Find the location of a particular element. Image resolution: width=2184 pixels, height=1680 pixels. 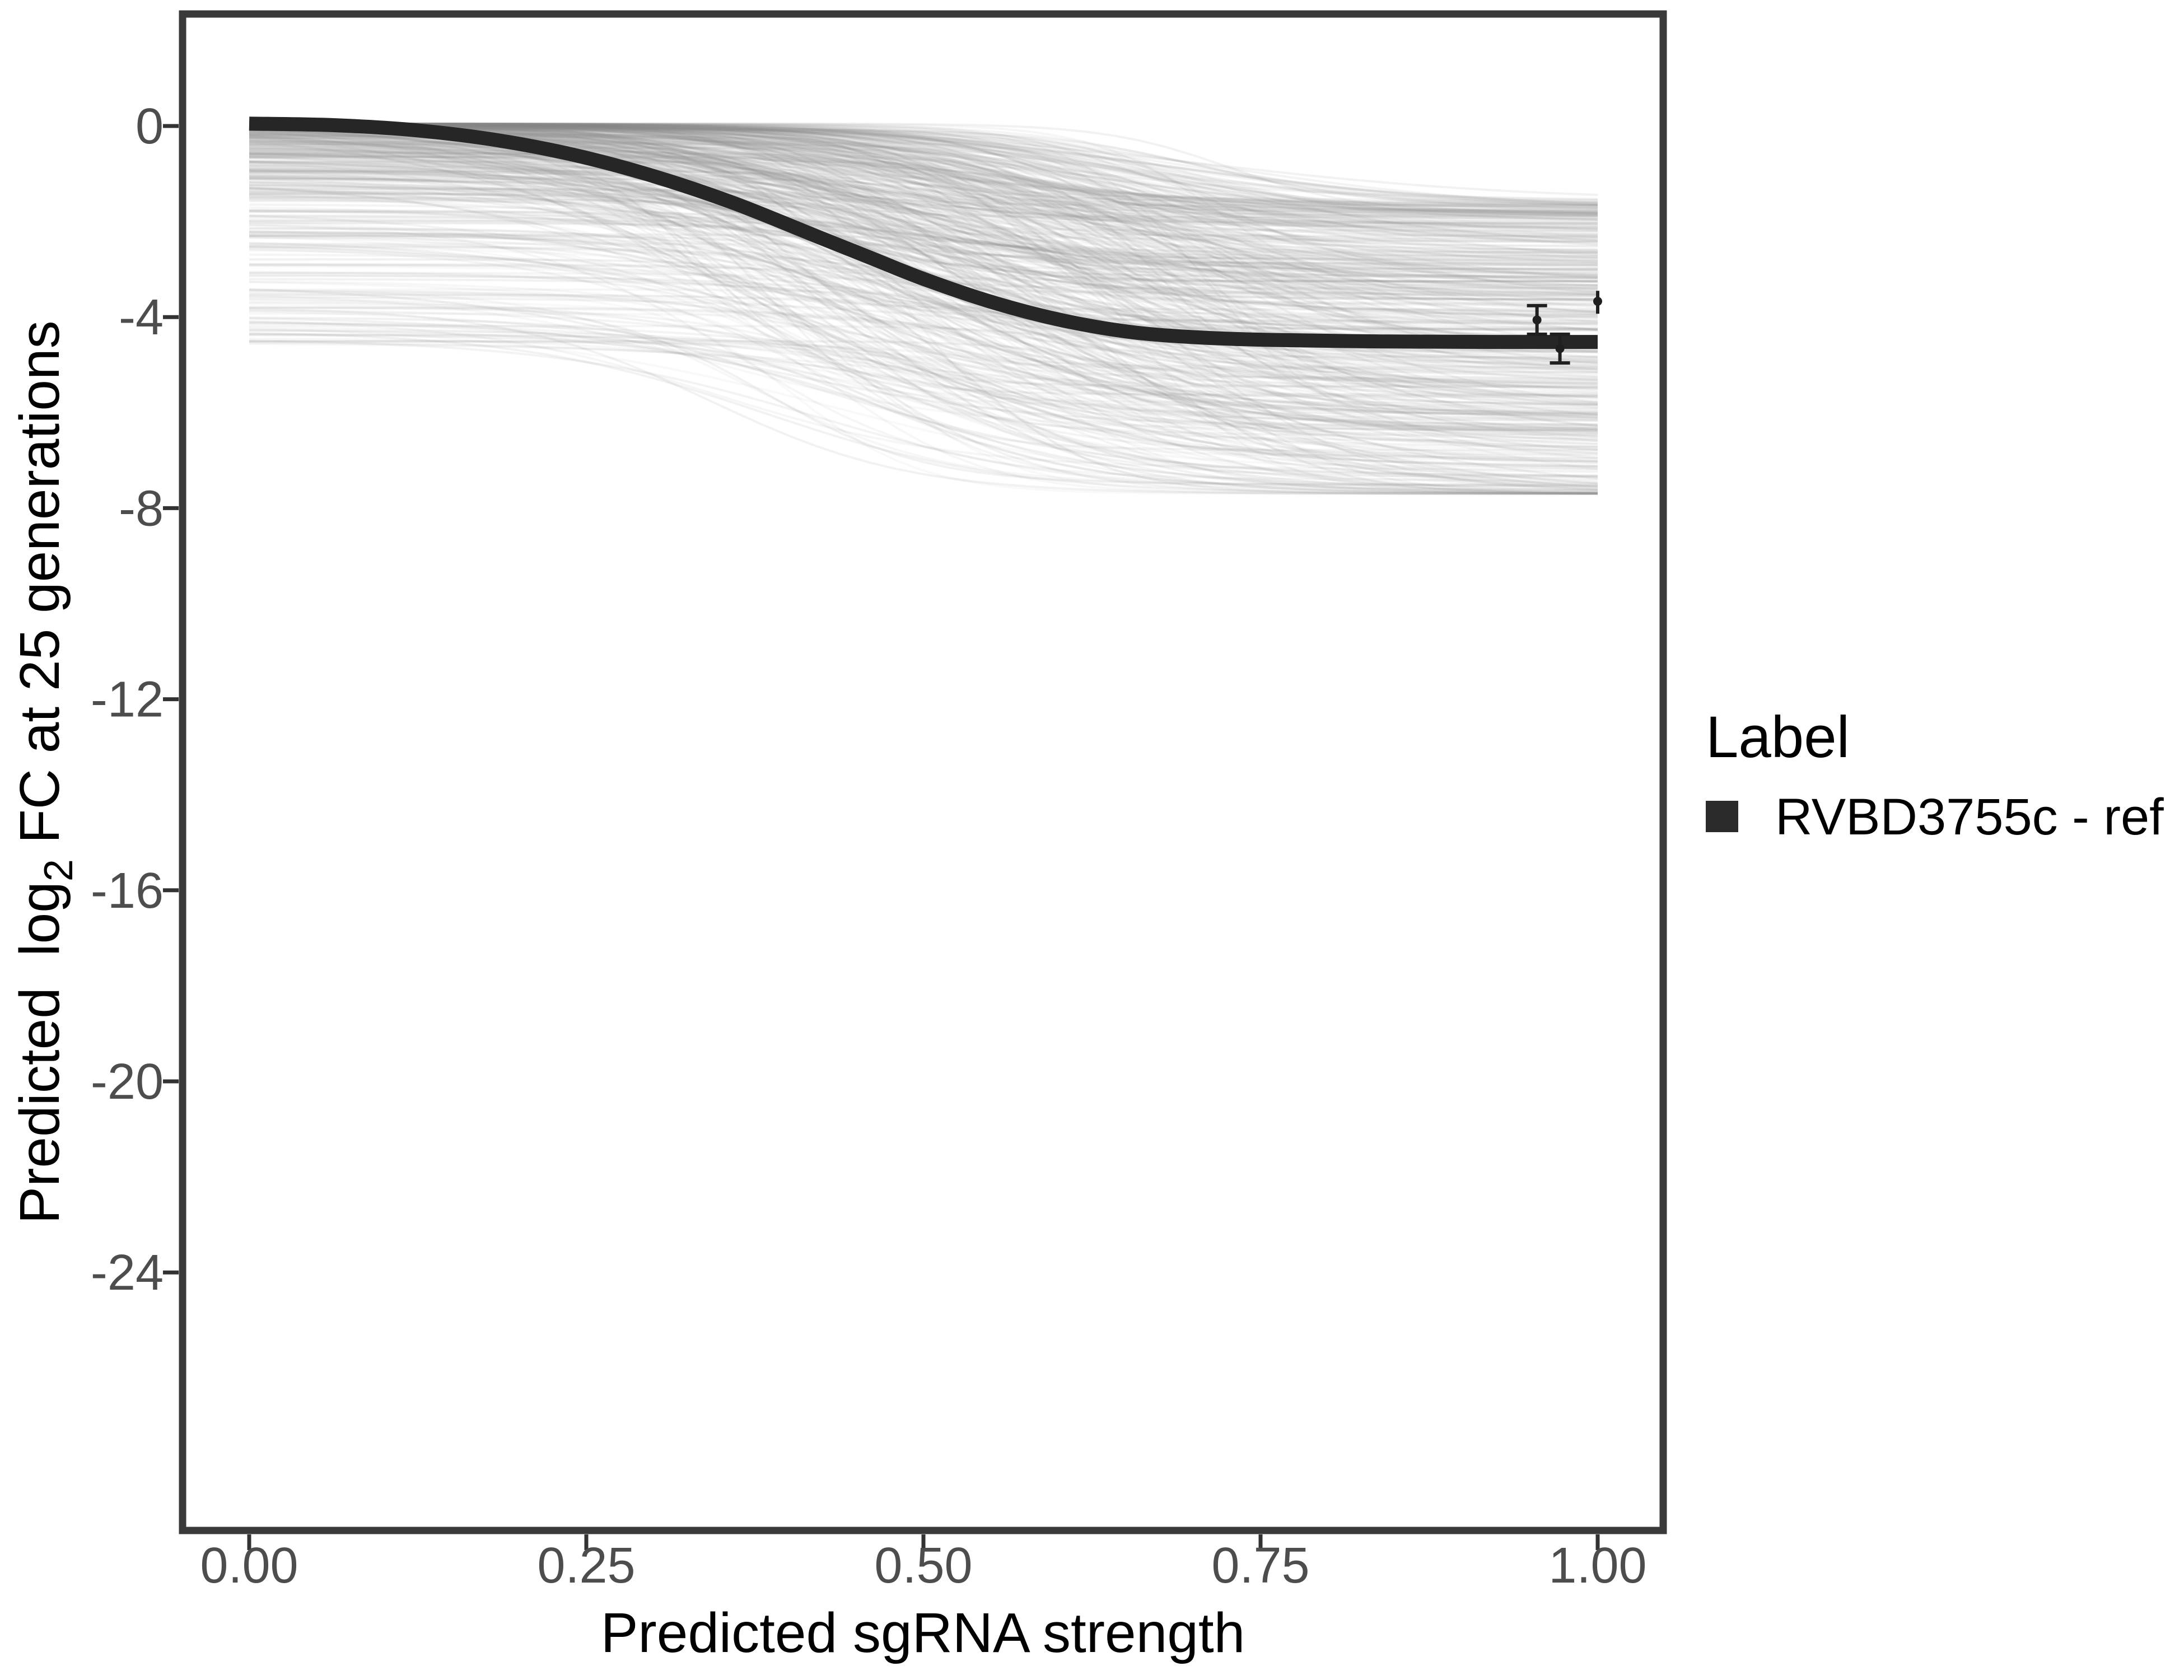

x-axis-tick-label: 0.25 is located at coordinates (586, 1566).